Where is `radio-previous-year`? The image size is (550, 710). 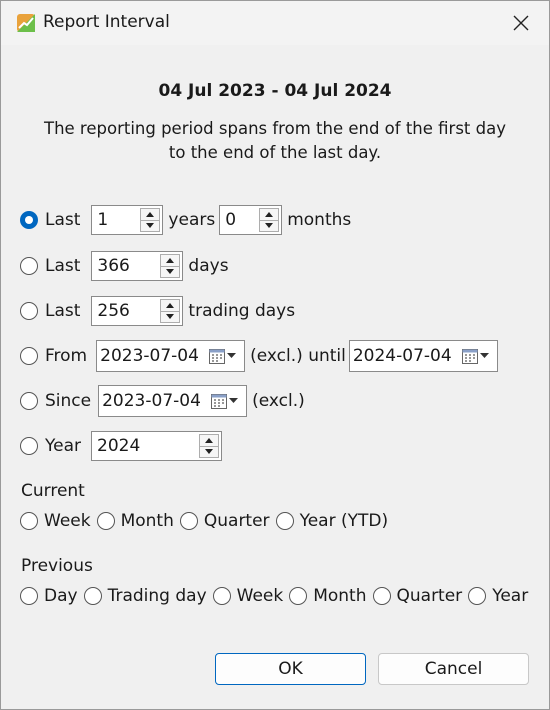
radio-previous-year is located at coordinates (477, 596).